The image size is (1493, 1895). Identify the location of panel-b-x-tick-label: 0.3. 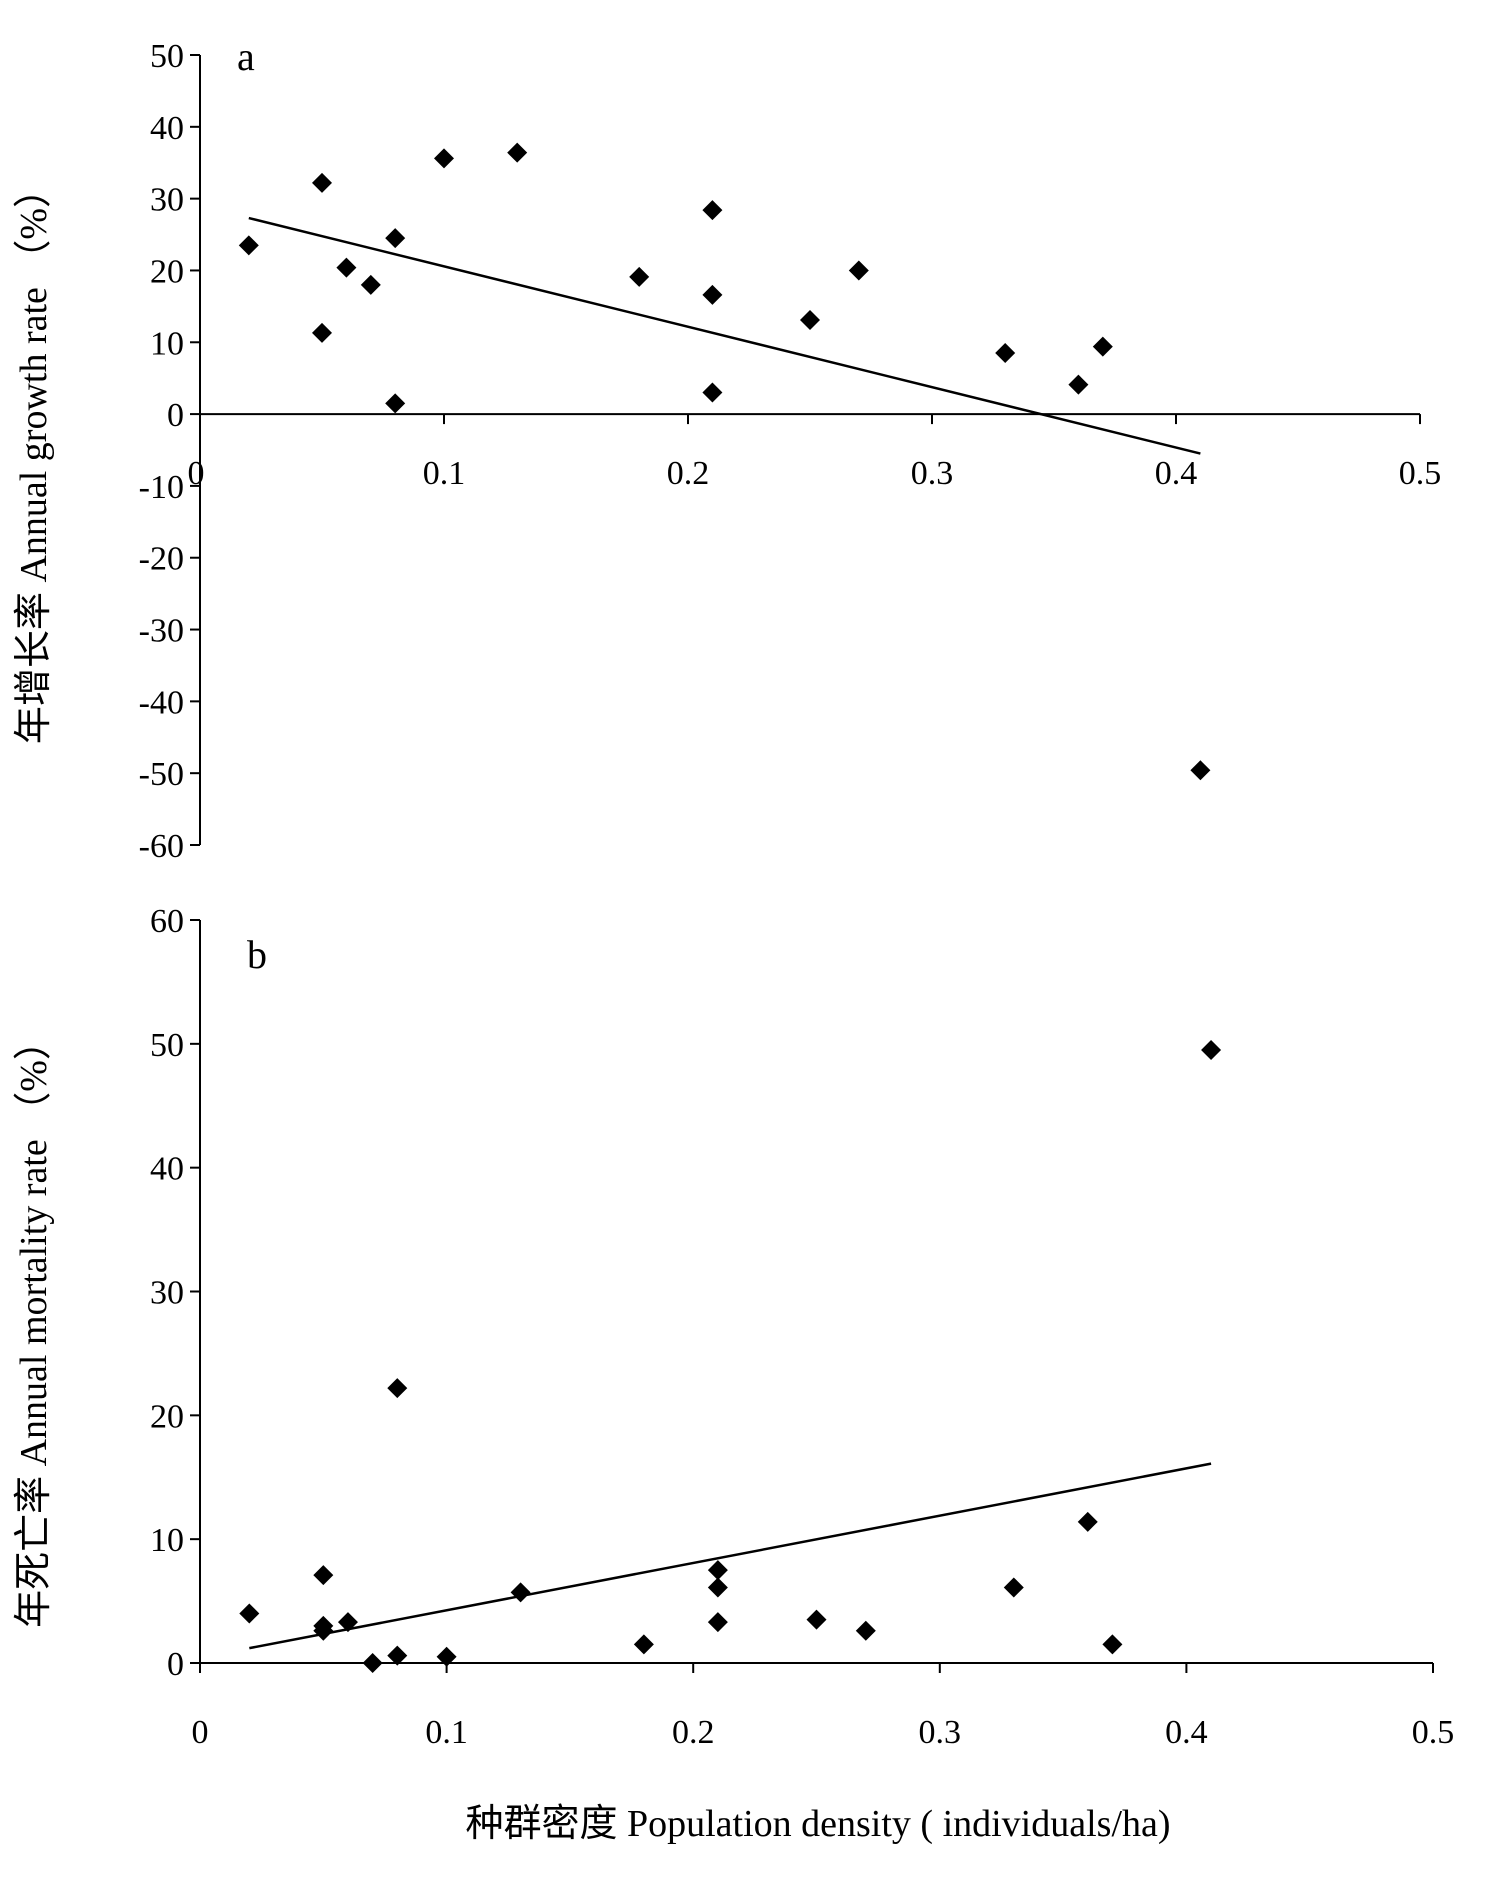
(940, 1732).